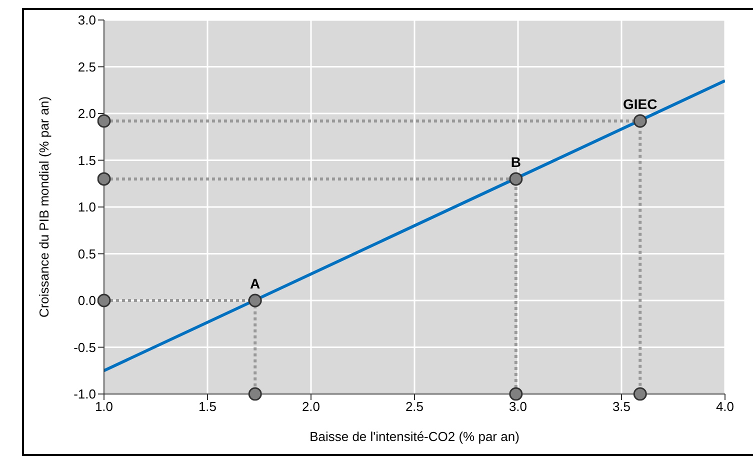 The height and width of the screenshot is (468, 753). Describe the element at coordinates (725, 406) in the screenshot. I see `x-tick-label: 4.0` at that location.